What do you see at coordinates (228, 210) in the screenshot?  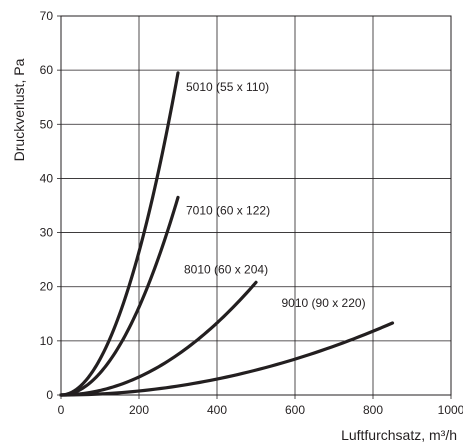 I see `series-label-1: 7010 (60 x 122)` at bounding box center [228, 210].